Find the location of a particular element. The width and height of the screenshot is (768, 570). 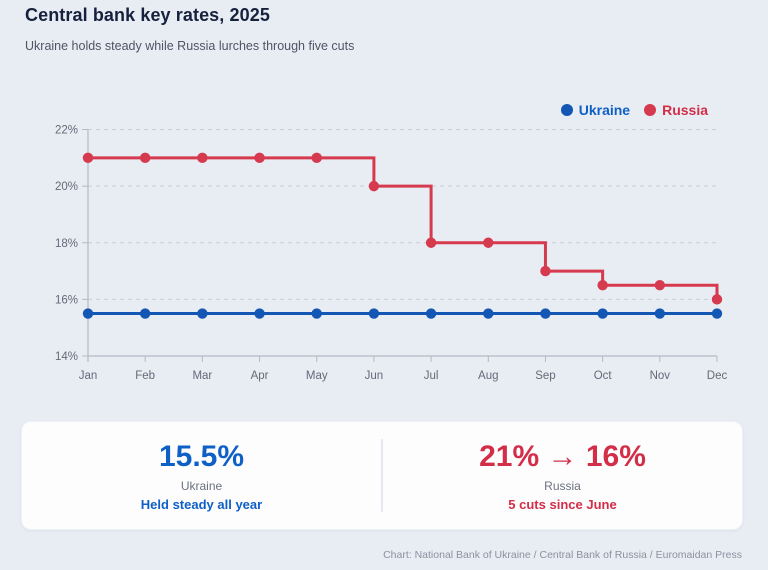

svg-text: Aug is located at coordinates (488, 376).